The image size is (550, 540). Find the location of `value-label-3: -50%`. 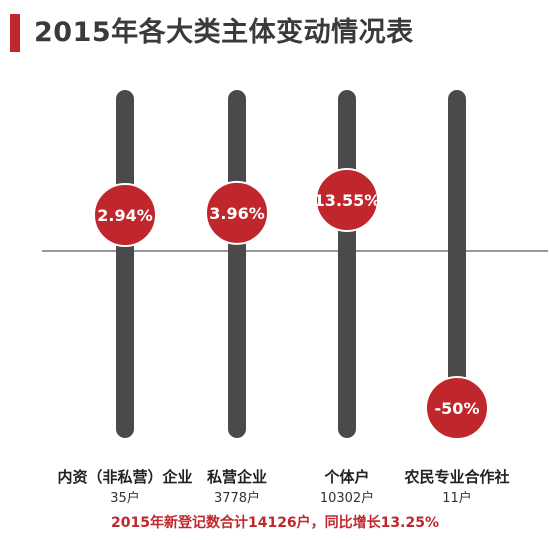

value-label-3: -50% is located at coordinates (457, 408).